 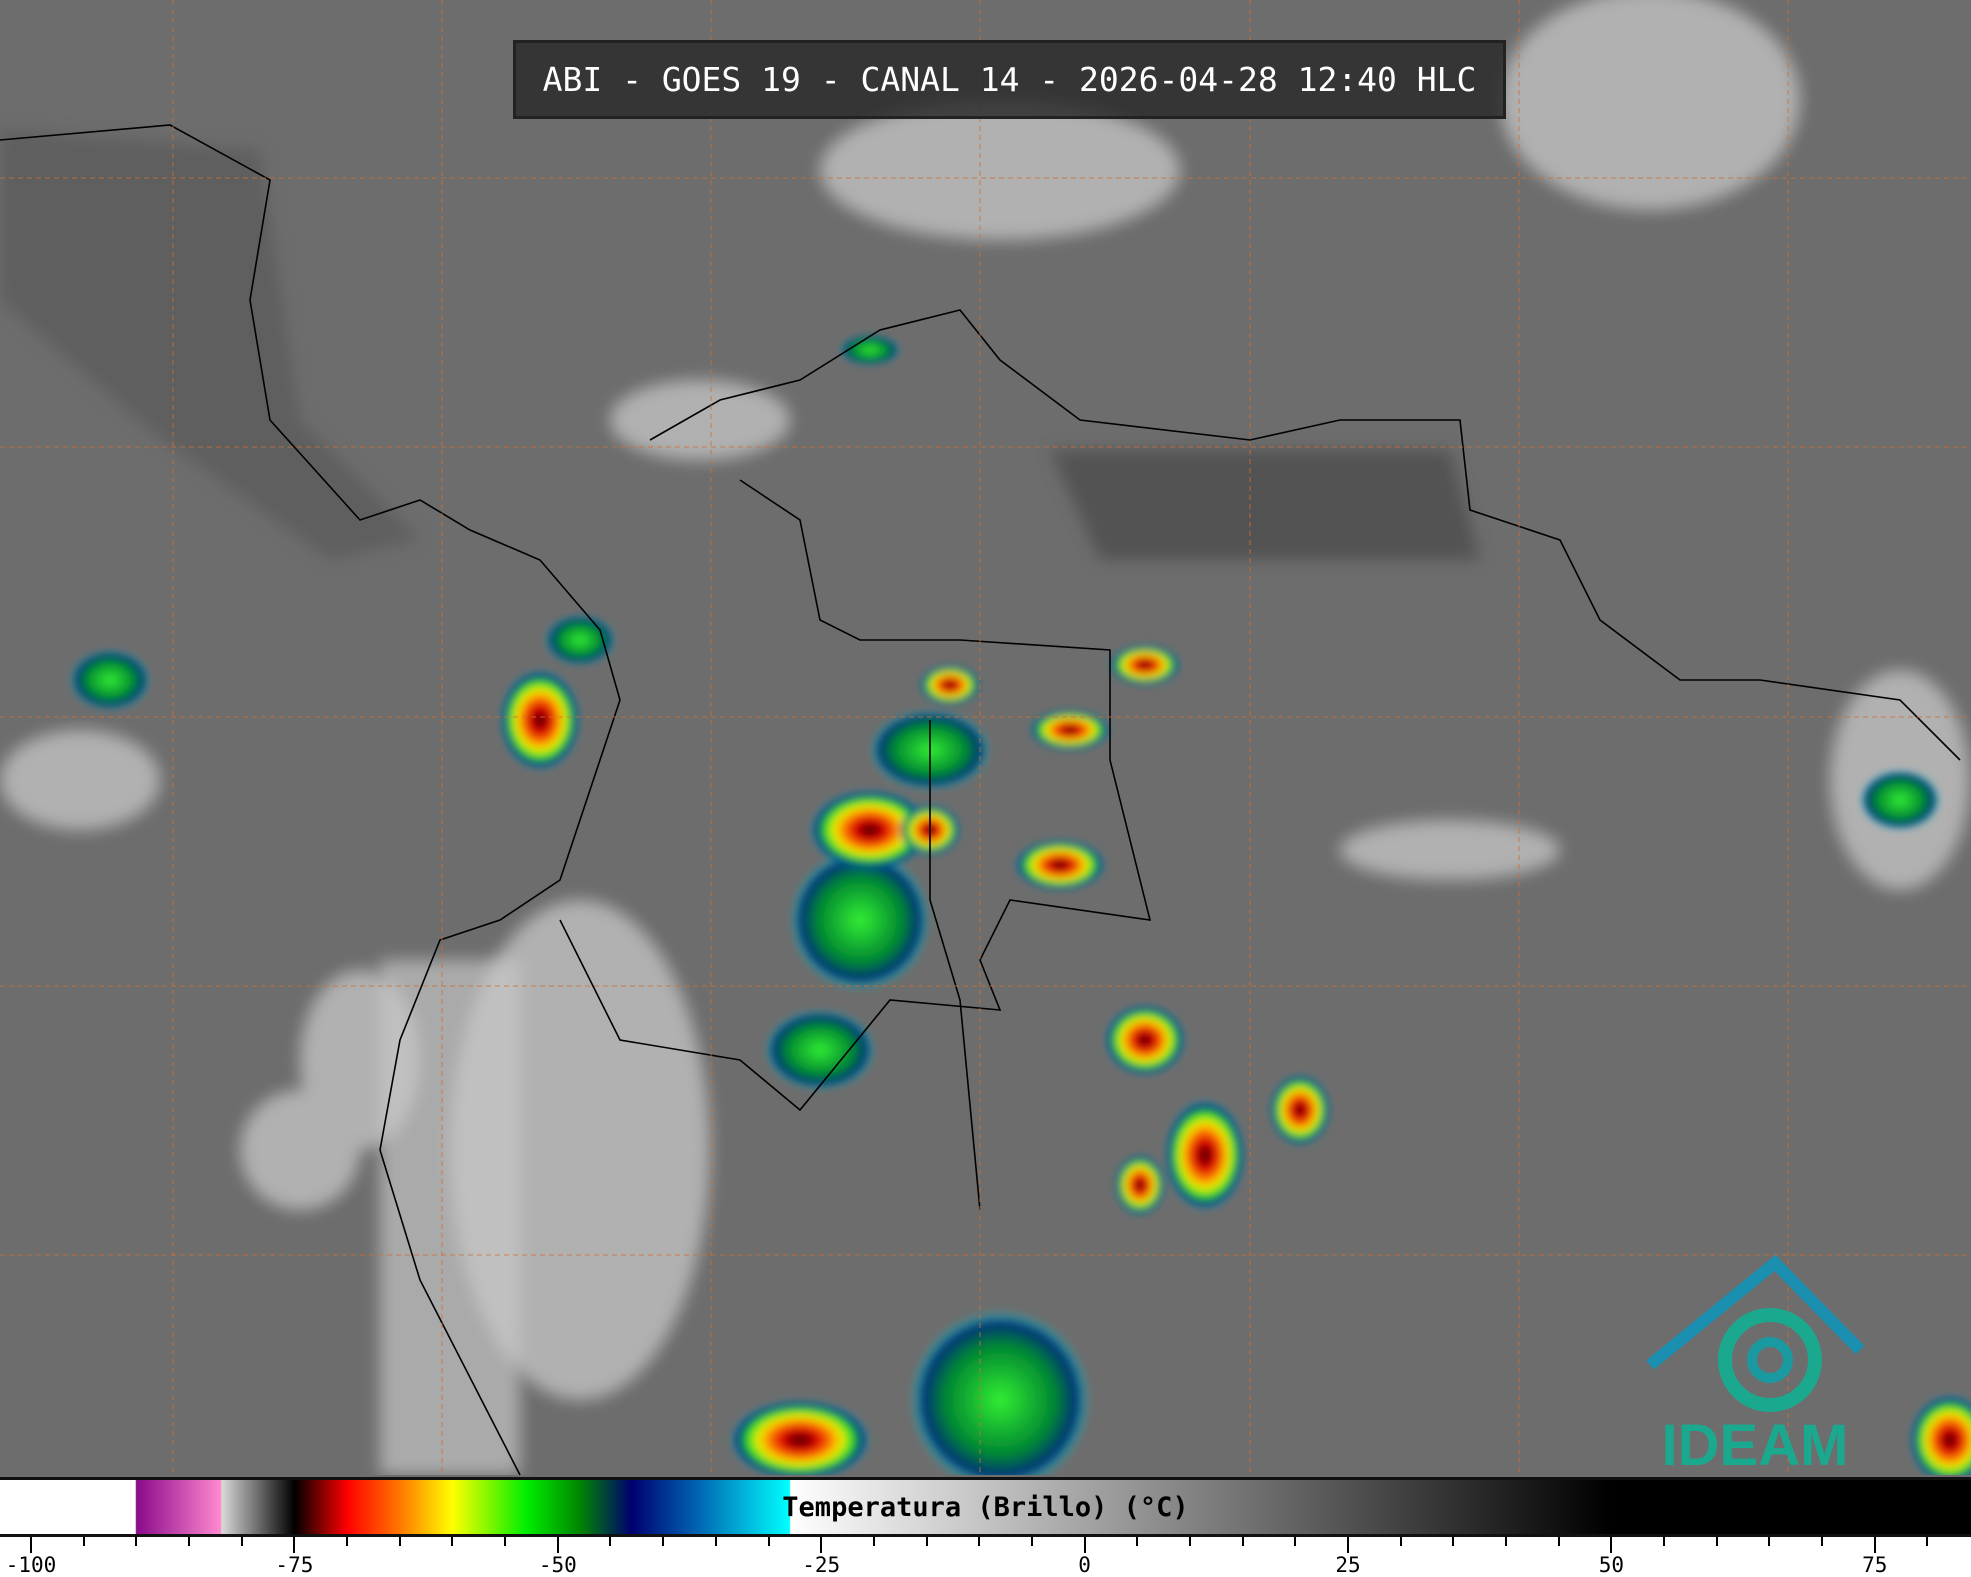 I want to click on tick-label: -25, so click(x=821, y=1565).